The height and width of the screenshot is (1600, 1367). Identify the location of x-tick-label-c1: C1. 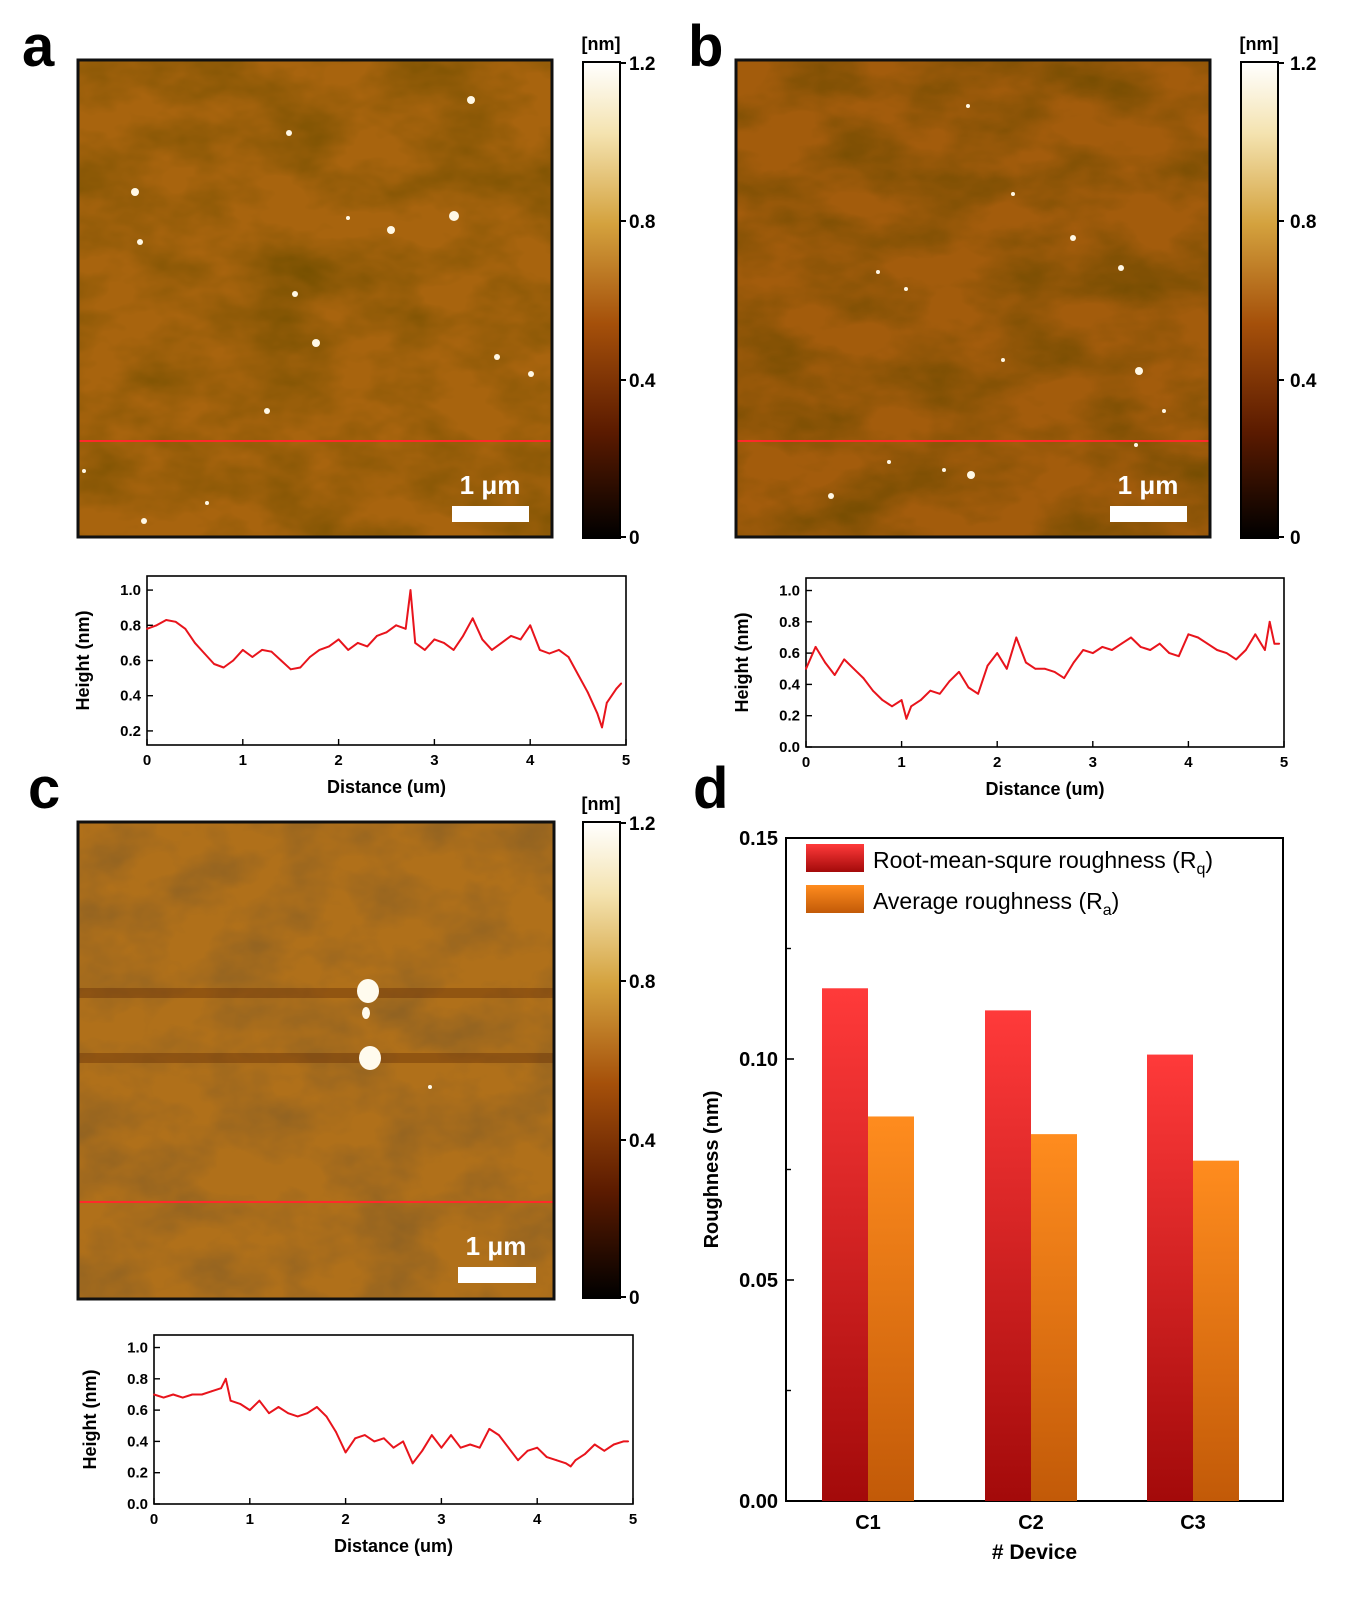
(868, 1523).